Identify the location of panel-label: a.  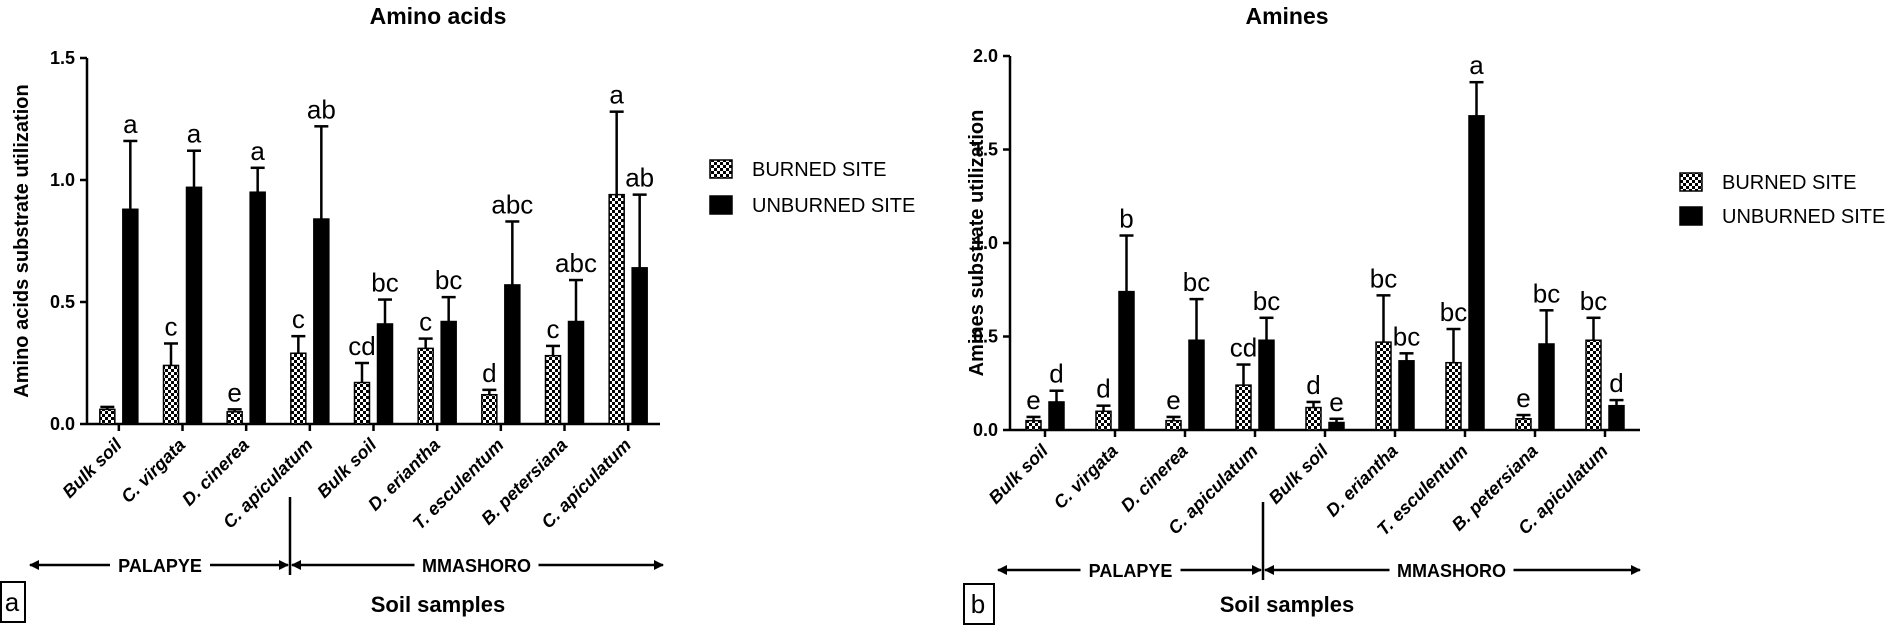
(12, 602).